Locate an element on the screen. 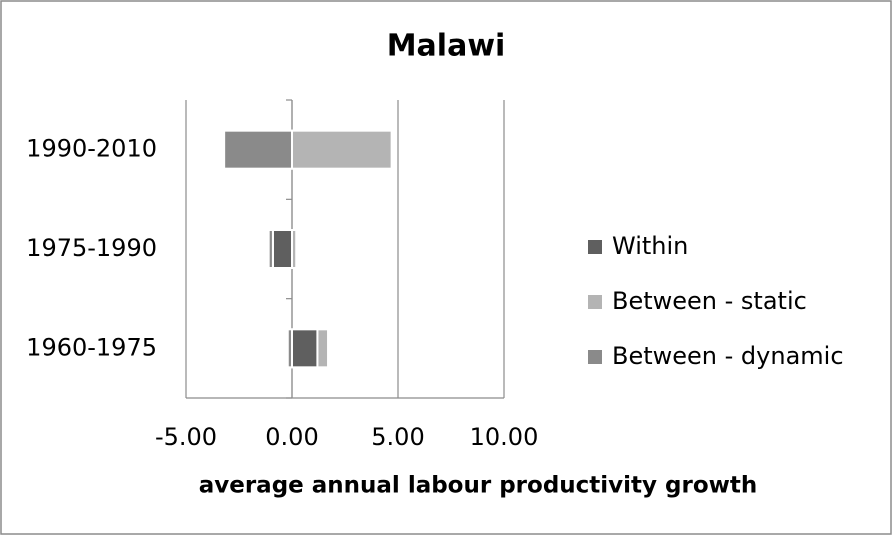 The width and height of the screenshot is (893, 536). legend-label: Between - static is located at coordinates (709, 301).